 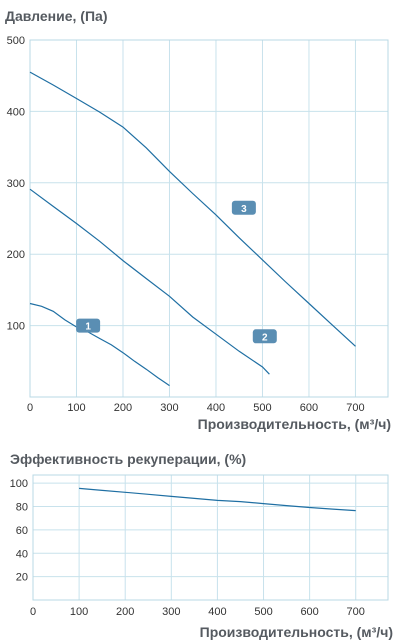 I want to click on efficiency-x-axis-label: Производительность, (м³/ч), so click(x=296, y=632).